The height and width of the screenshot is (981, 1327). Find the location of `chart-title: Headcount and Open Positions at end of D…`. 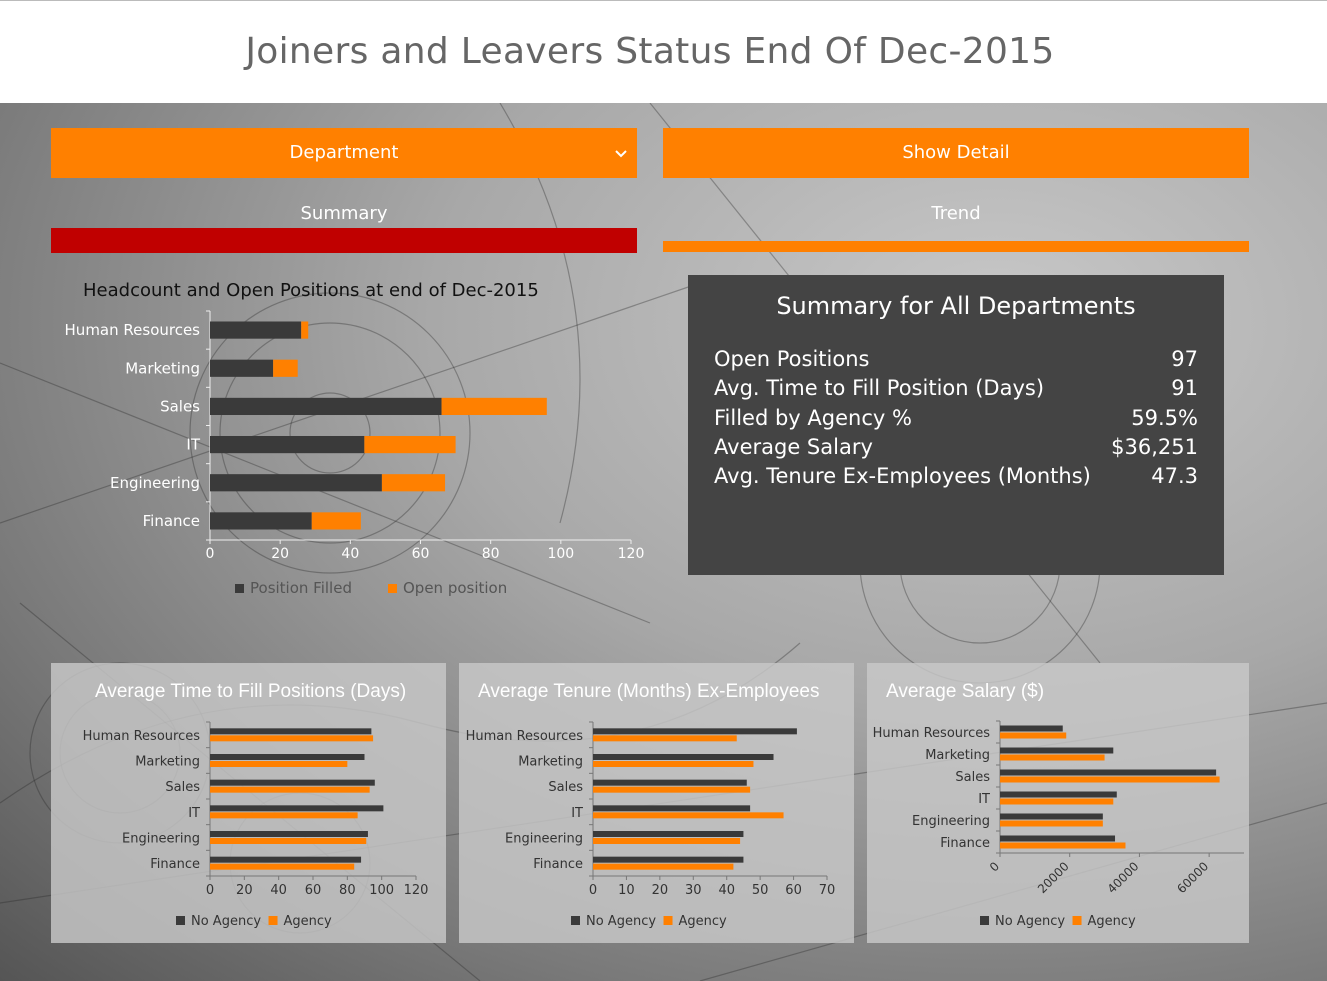

chart-title: Headcount and Open Positions at end of D… is located at coordinates (311, 290).